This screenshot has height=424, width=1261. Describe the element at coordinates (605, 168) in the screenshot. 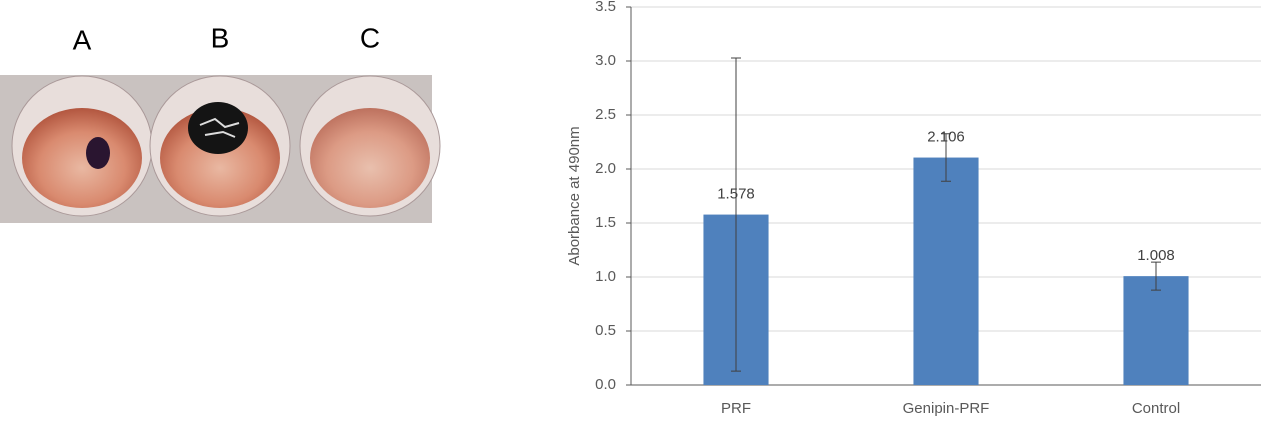

I see `y-tick-label: 2.0` at that location.